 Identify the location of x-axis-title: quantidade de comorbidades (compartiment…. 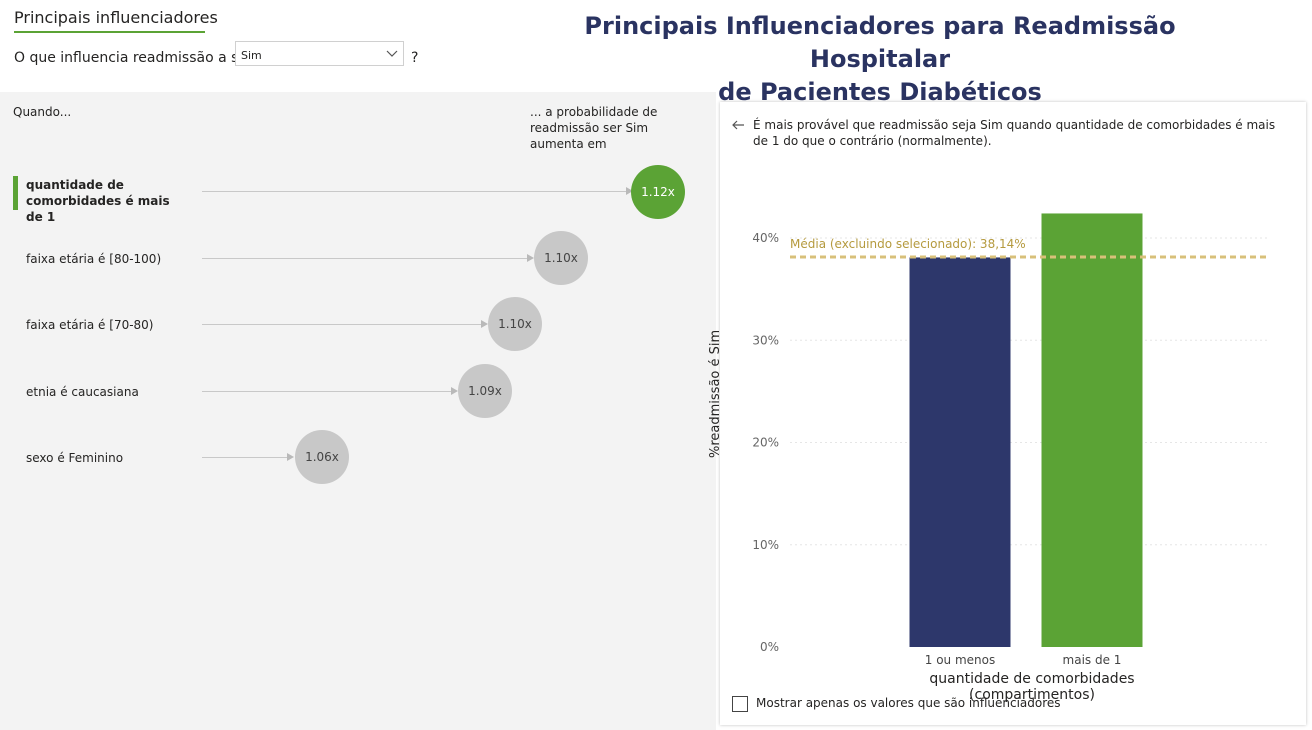
(1032, 687).